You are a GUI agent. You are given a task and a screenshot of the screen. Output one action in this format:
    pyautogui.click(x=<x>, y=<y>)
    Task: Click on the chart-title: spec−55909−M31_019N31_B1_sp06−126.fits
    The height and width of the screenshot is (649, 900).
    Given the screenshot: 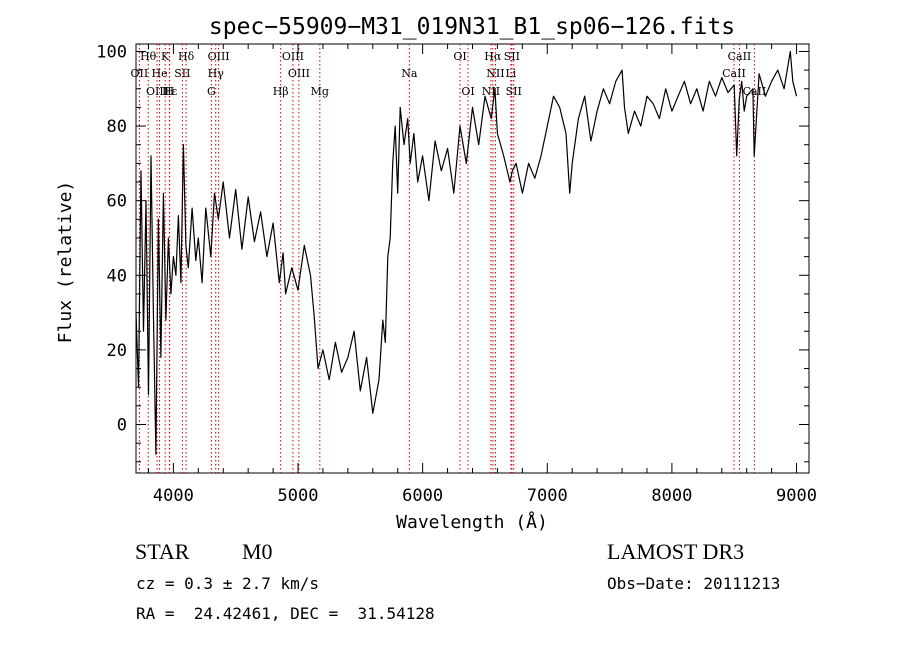 What is the action you would take?
    pyautogui.click(x=472, y=27)
    